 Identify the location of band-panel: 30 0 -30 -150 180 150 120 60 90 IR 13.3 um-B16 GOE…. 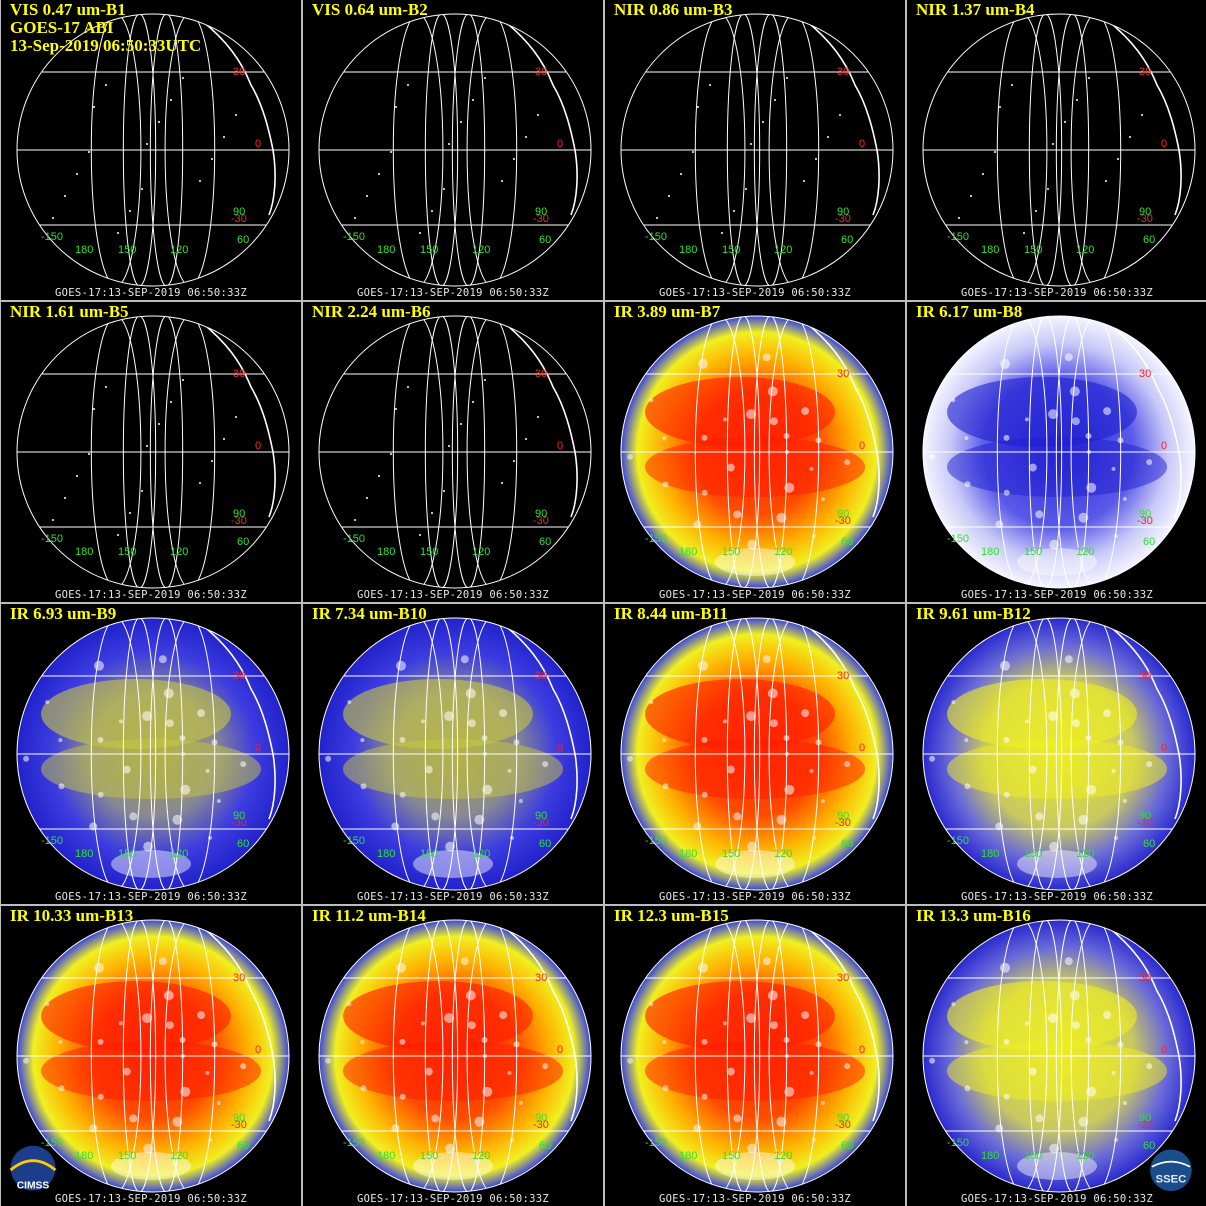
(1056, 1056).